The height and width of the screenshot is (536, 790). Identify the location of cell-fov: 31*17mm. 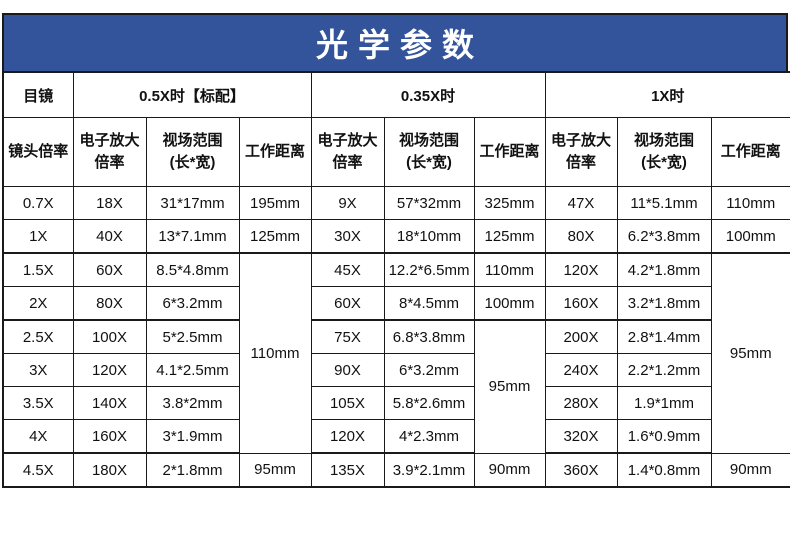
(192, 203).